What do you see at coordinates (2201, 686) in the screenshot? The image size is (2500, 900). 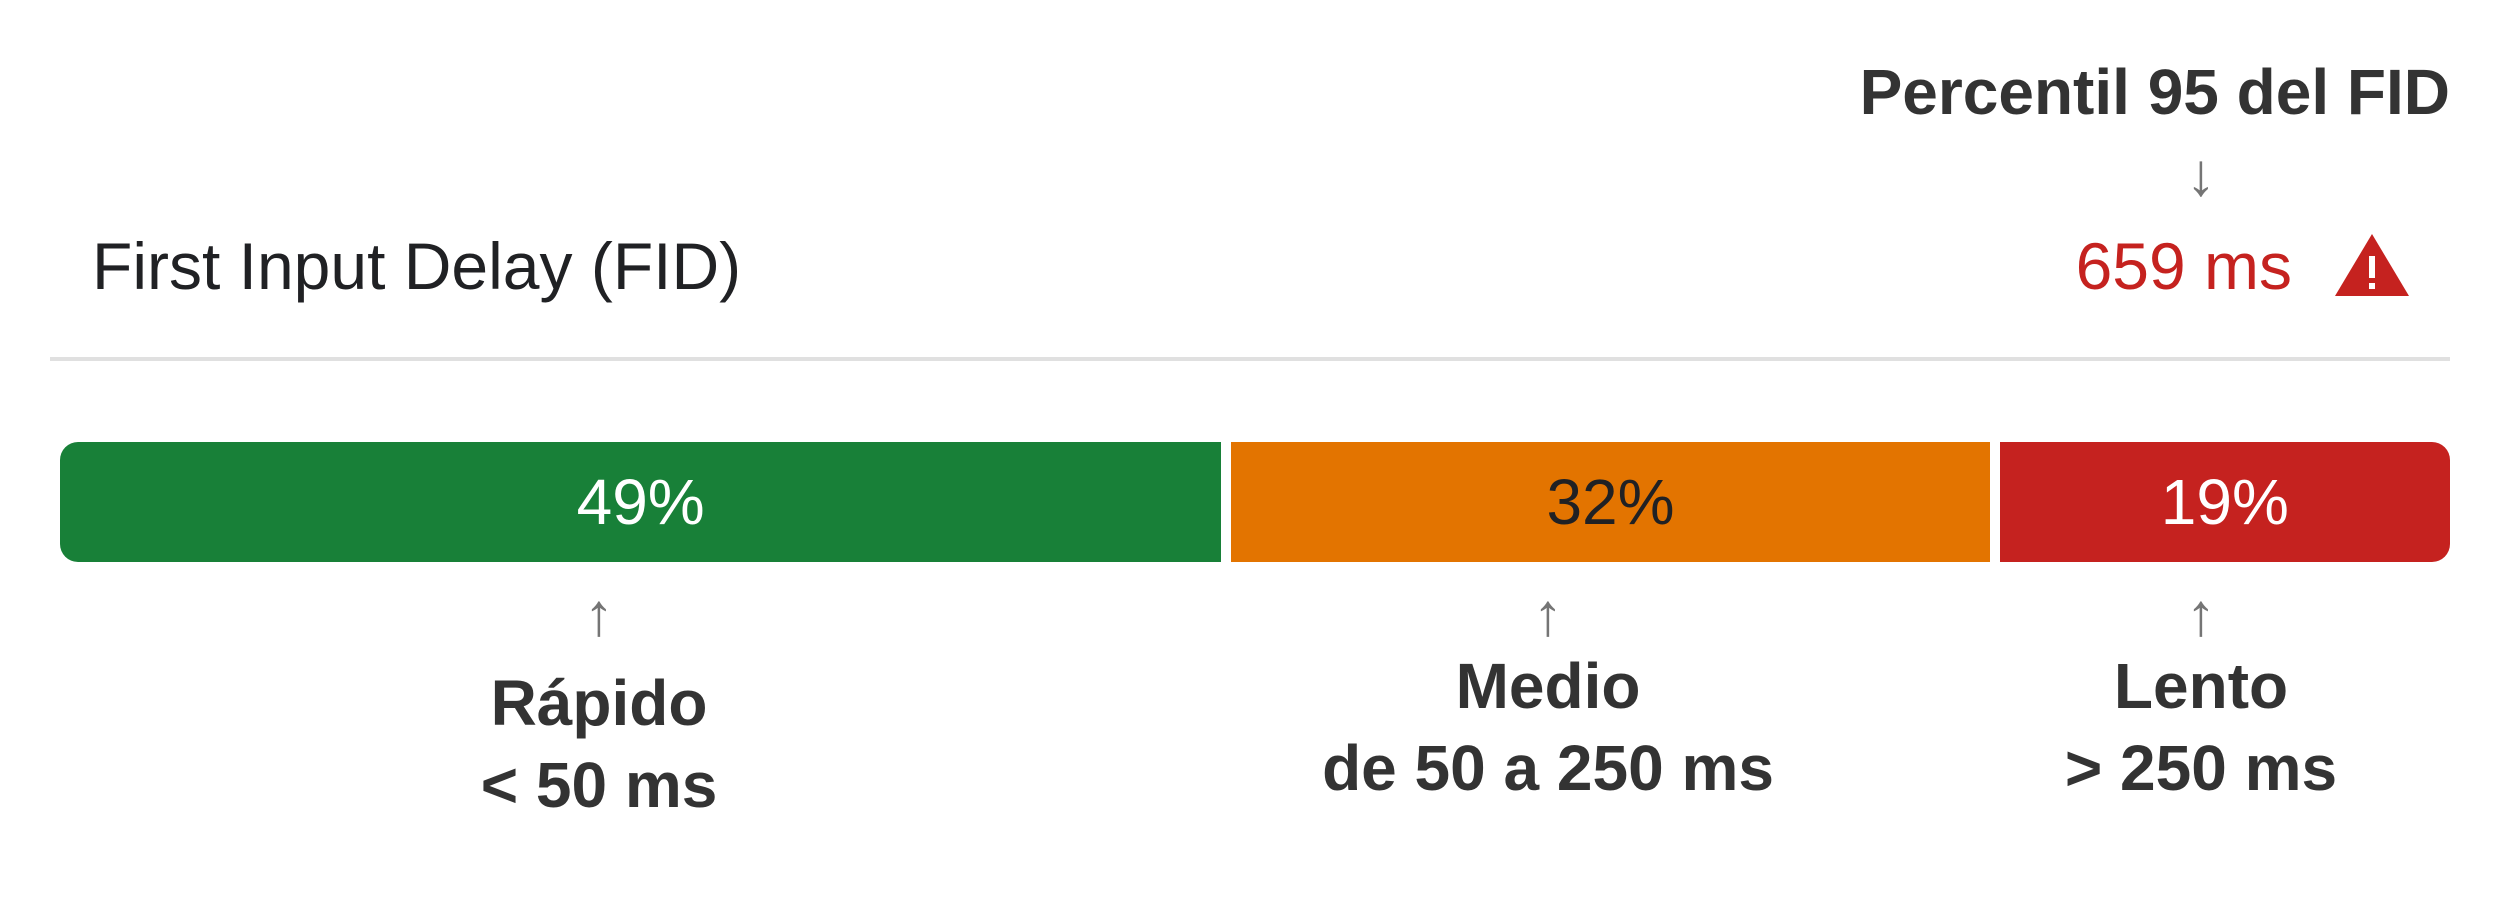 I see `category-slow-name: Lento` at bounding box center [2201, 686].